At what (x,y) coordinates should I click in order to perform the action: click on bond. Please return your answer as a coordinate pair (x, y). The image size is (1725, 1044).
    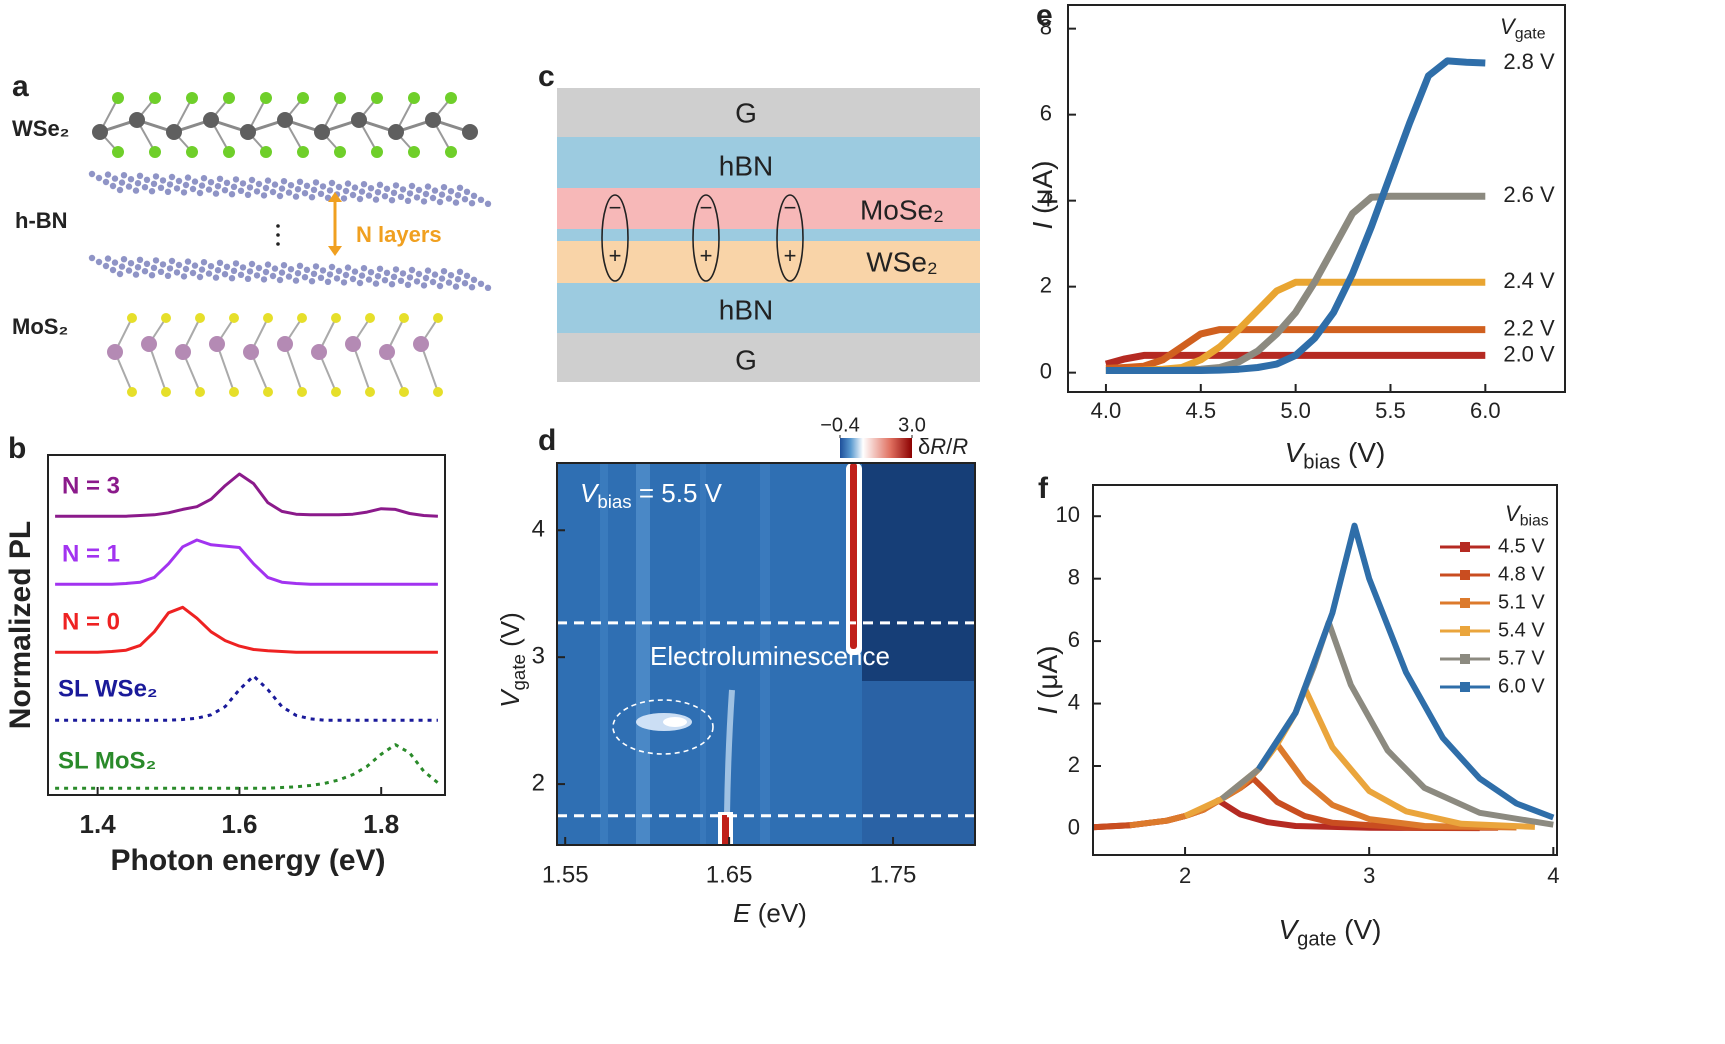
    Looking at the image, I should click on (293, 368).